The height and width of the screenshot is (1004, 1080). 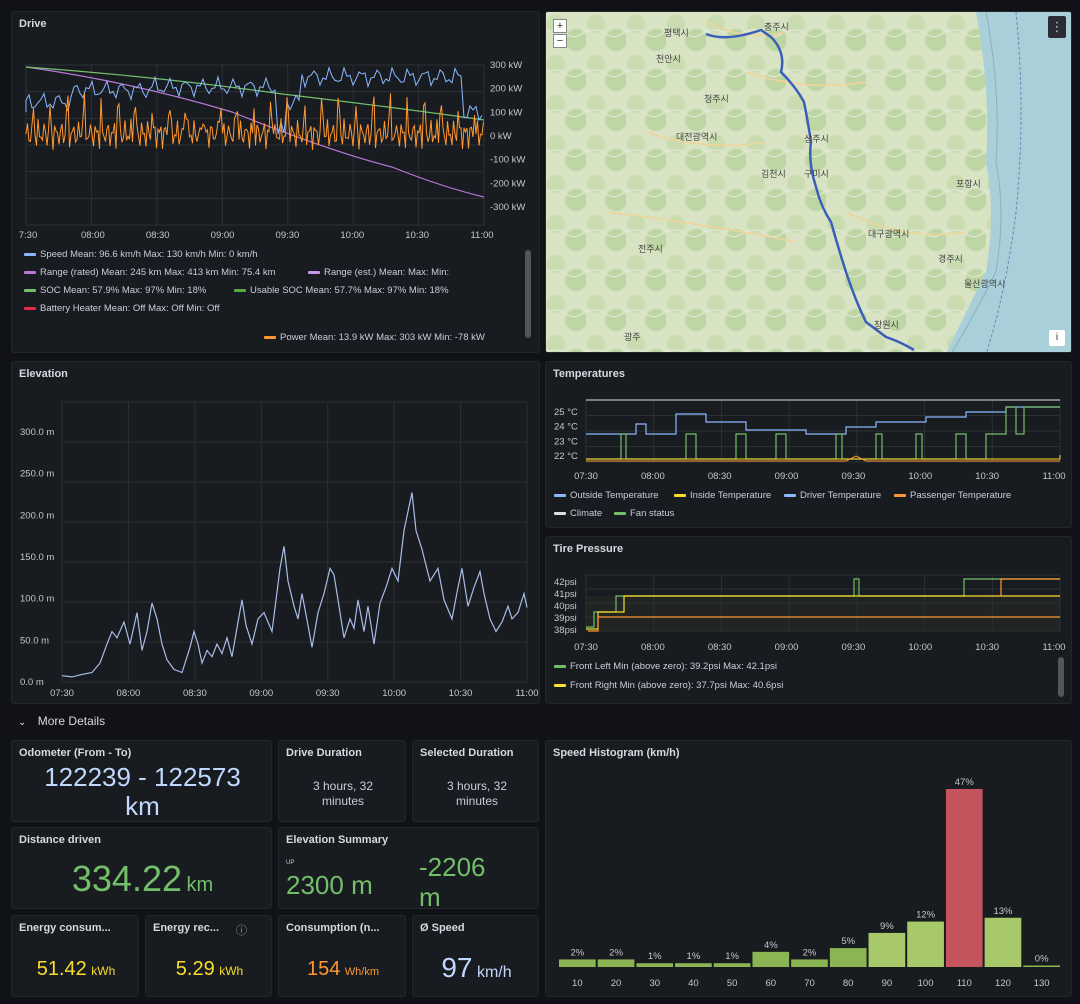 What do you see at coordinates (442, 928) in the screenshot?
I see `avg-speed-title: Ø Speed` at bounding box center [442, 928].